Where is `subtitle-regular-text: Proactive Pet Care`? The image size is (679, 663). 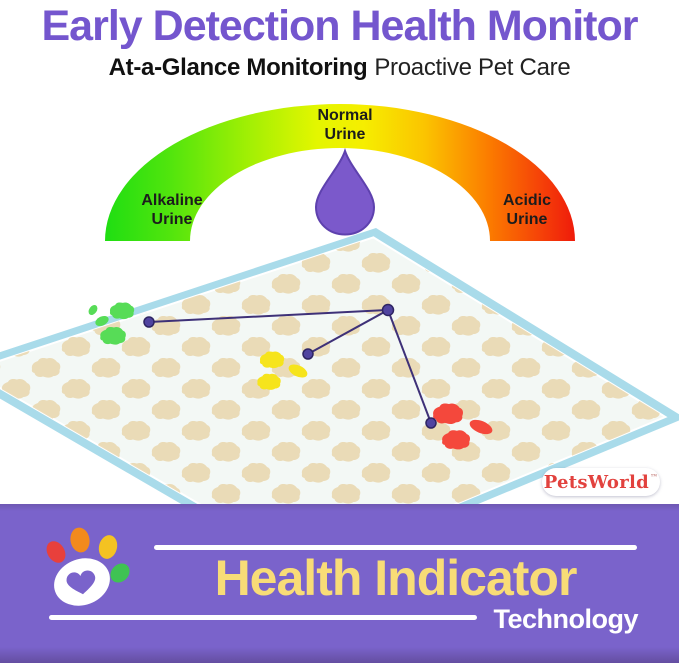
subtitle-regular-text: Proactive Pet Care is located at coordinates (472, 67).